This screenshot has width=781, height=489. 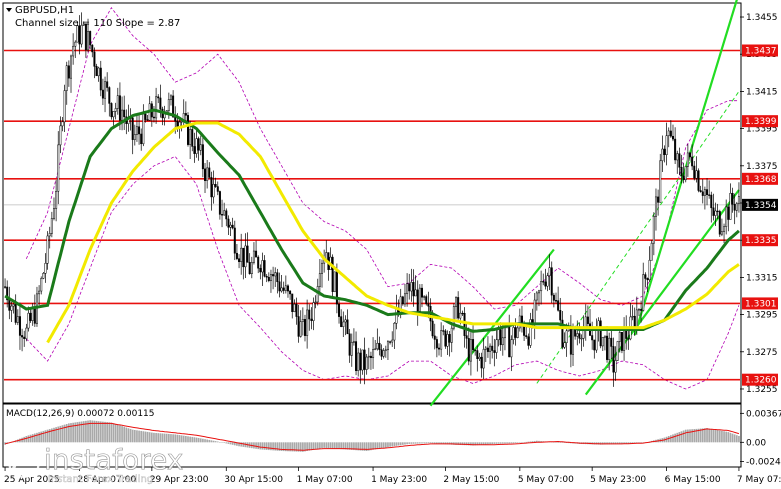 I want to click on price-tick-label: 1.3315, so click(x=762, y=278).